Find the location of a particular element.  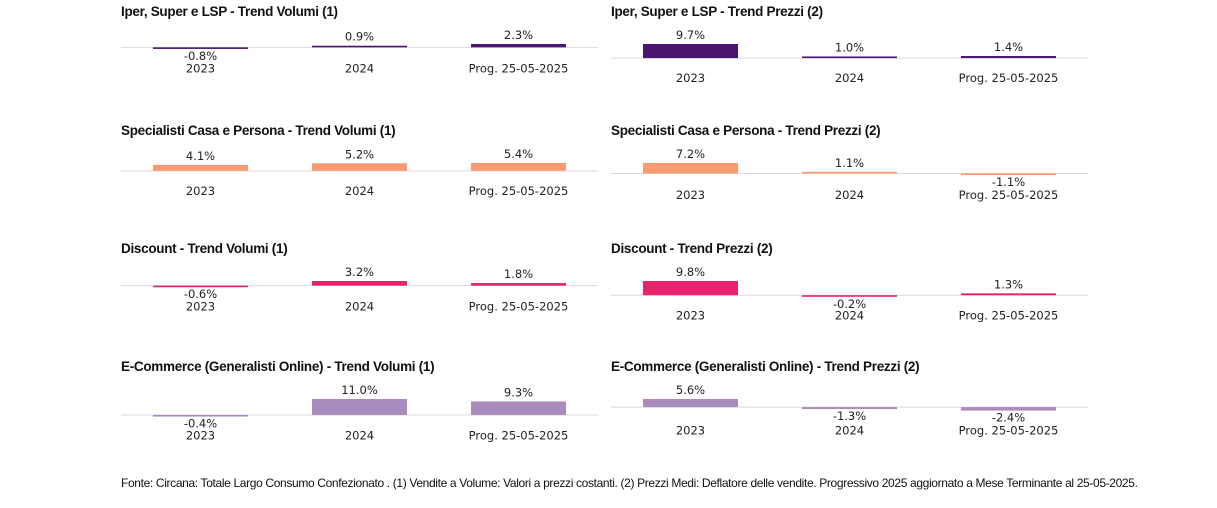

data-label: 1.3% is located at coordinates (1008, 284).